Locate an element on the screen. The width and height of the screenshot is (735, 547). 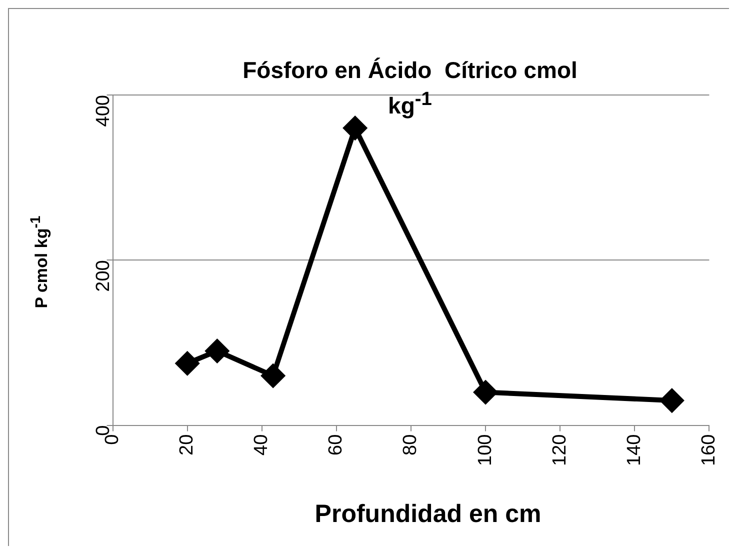
x-tick-label: 60 is located at coordinates (336, 445).